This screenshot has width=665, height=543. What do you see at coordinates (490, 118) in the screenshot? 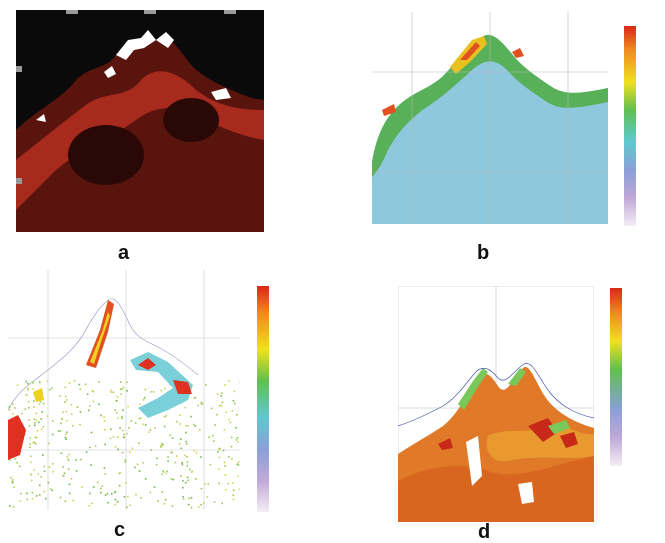
I see `panel-b-map` at bounding box center [490, 118].